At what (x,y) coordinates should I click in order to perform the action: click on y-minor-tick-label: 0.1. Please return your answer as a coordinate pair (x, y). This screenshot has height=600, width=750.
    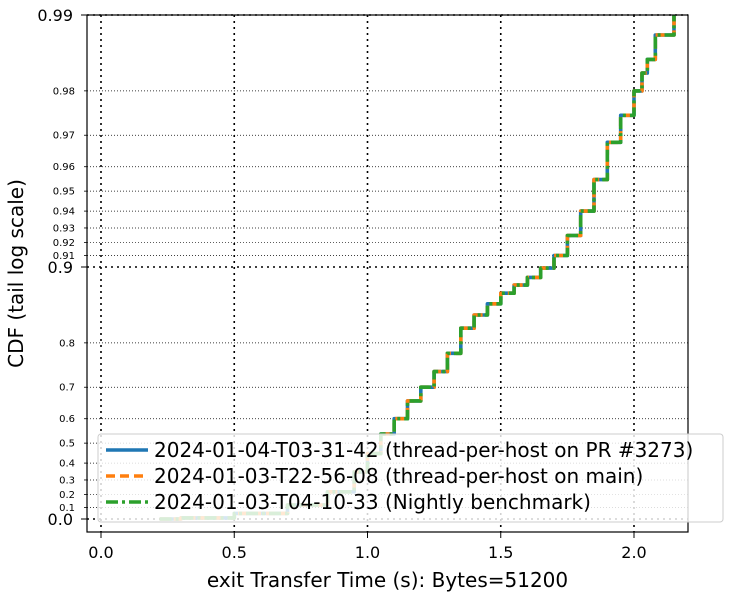
    Looking at the image, I should click on (67, 508).